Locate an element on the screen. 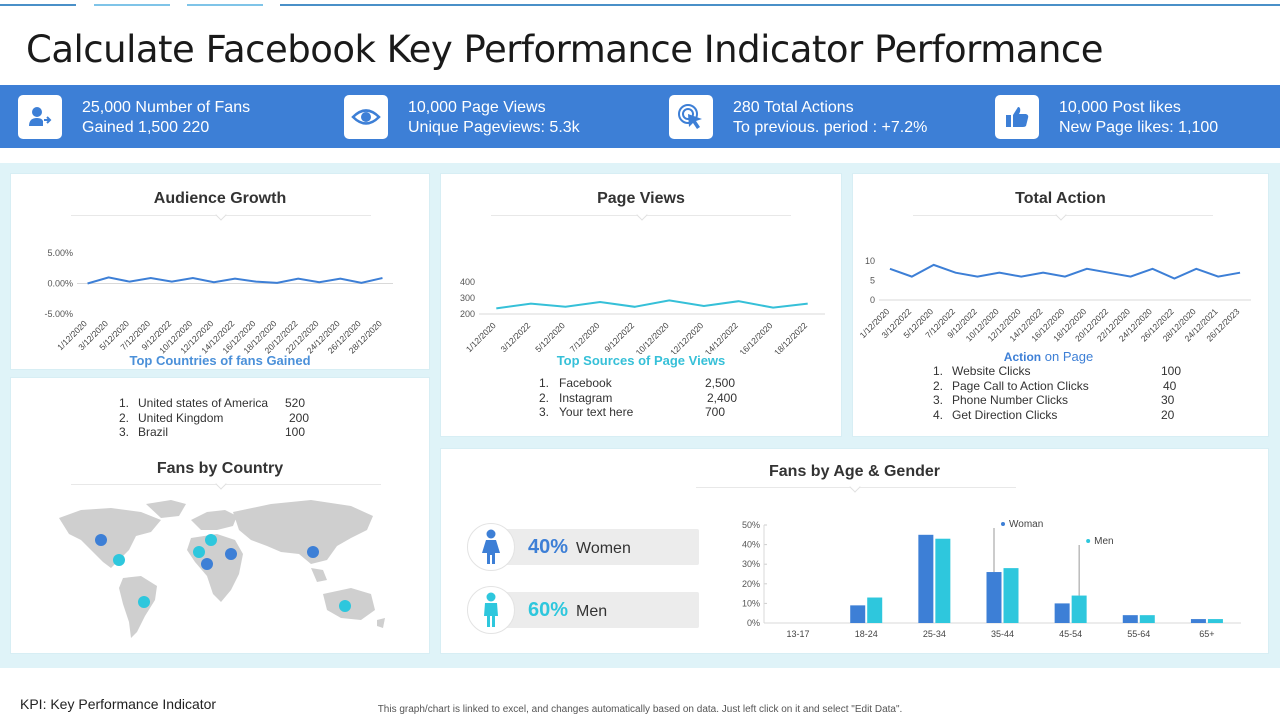 This screenshot has height=720, width=1280. list-name: Website Clicks is located at coordinates (991, 371).